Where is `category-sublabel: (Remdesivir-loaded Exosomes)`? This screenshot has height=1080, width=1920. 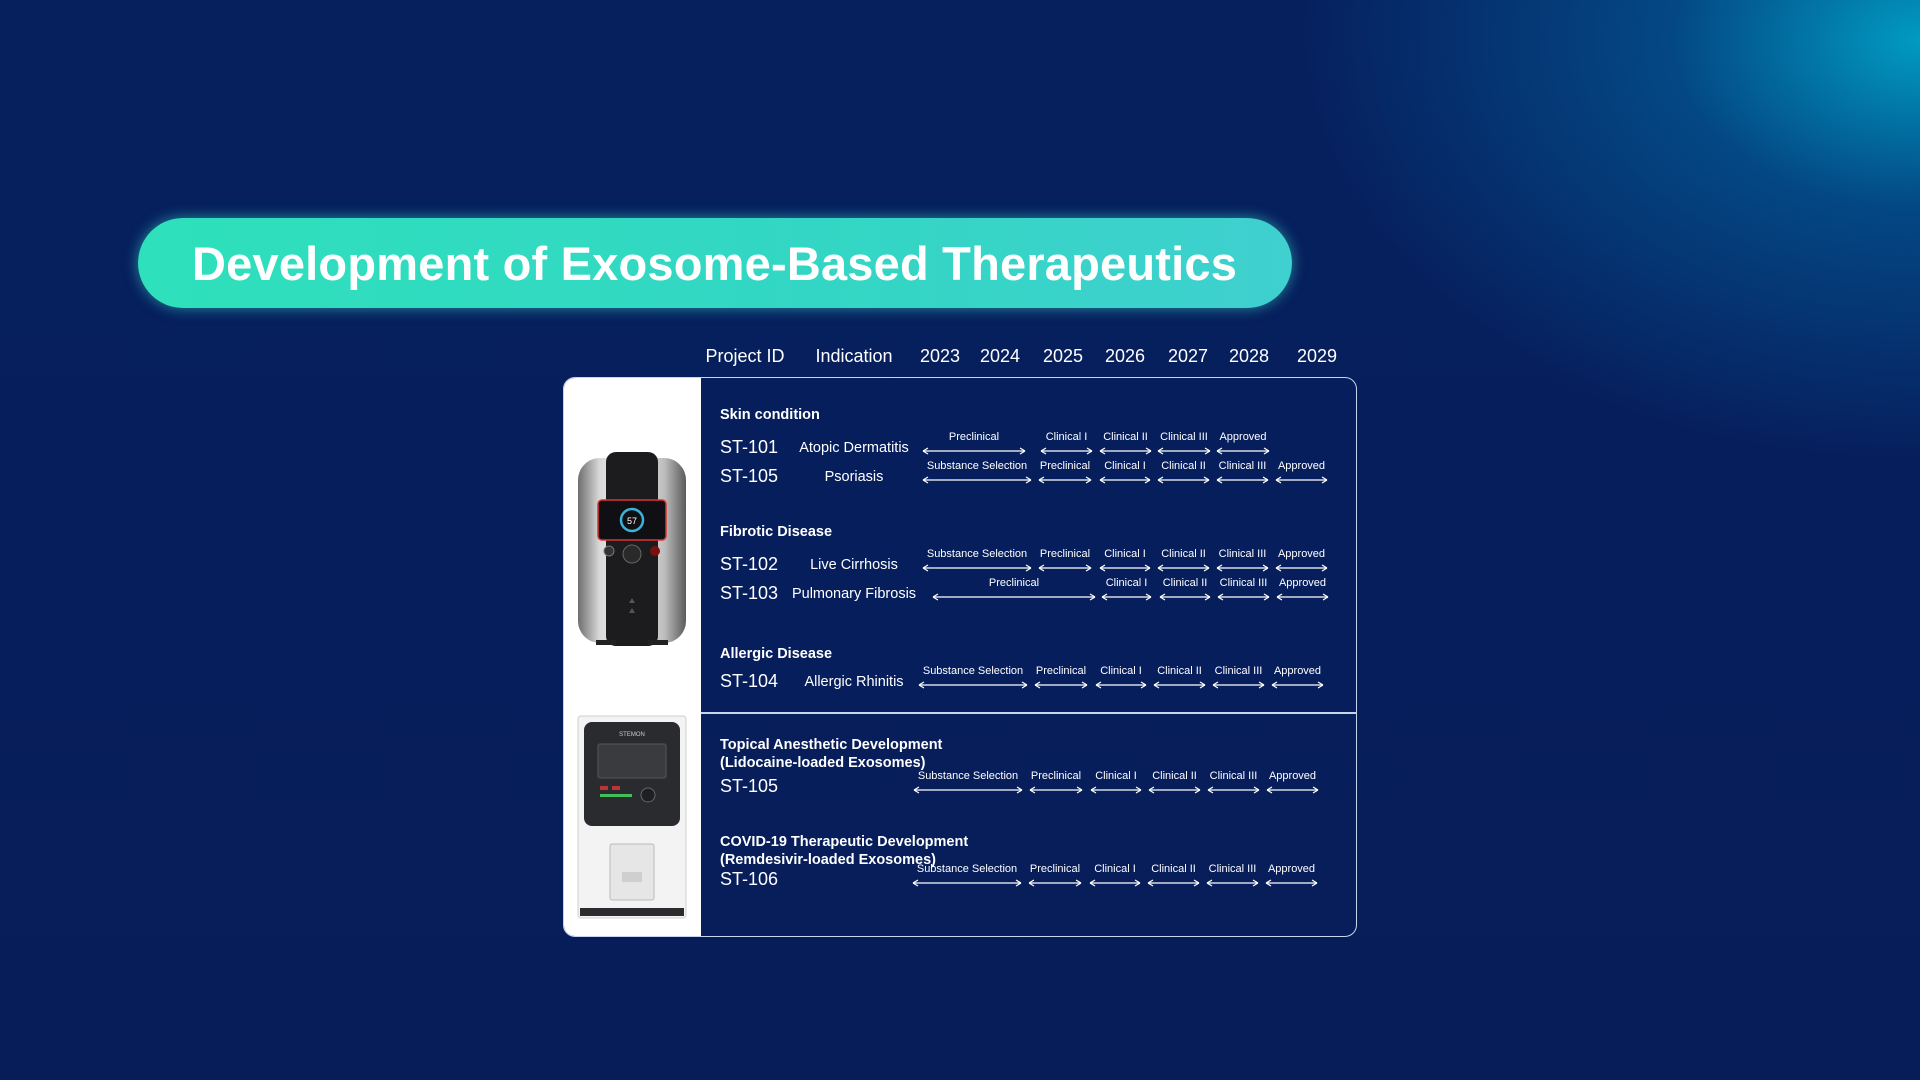 category-sublabel: (Remdesivir-loaded Exosomes) is located at coordinates (828, 860).